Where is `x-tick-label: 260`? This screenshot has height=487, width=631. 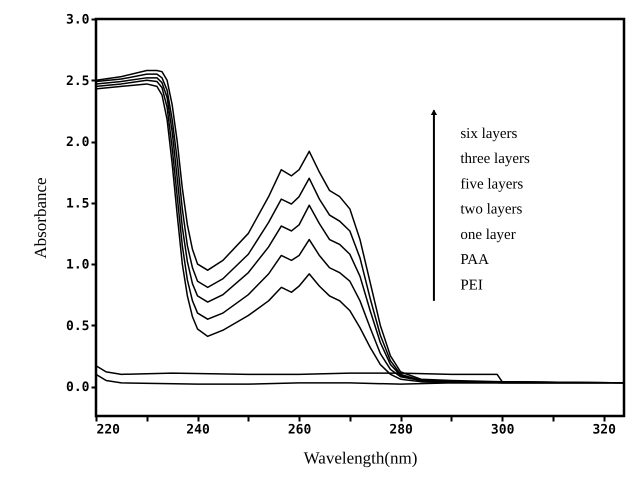 x-tick-label: 260 is located at coordinates (300, 430).